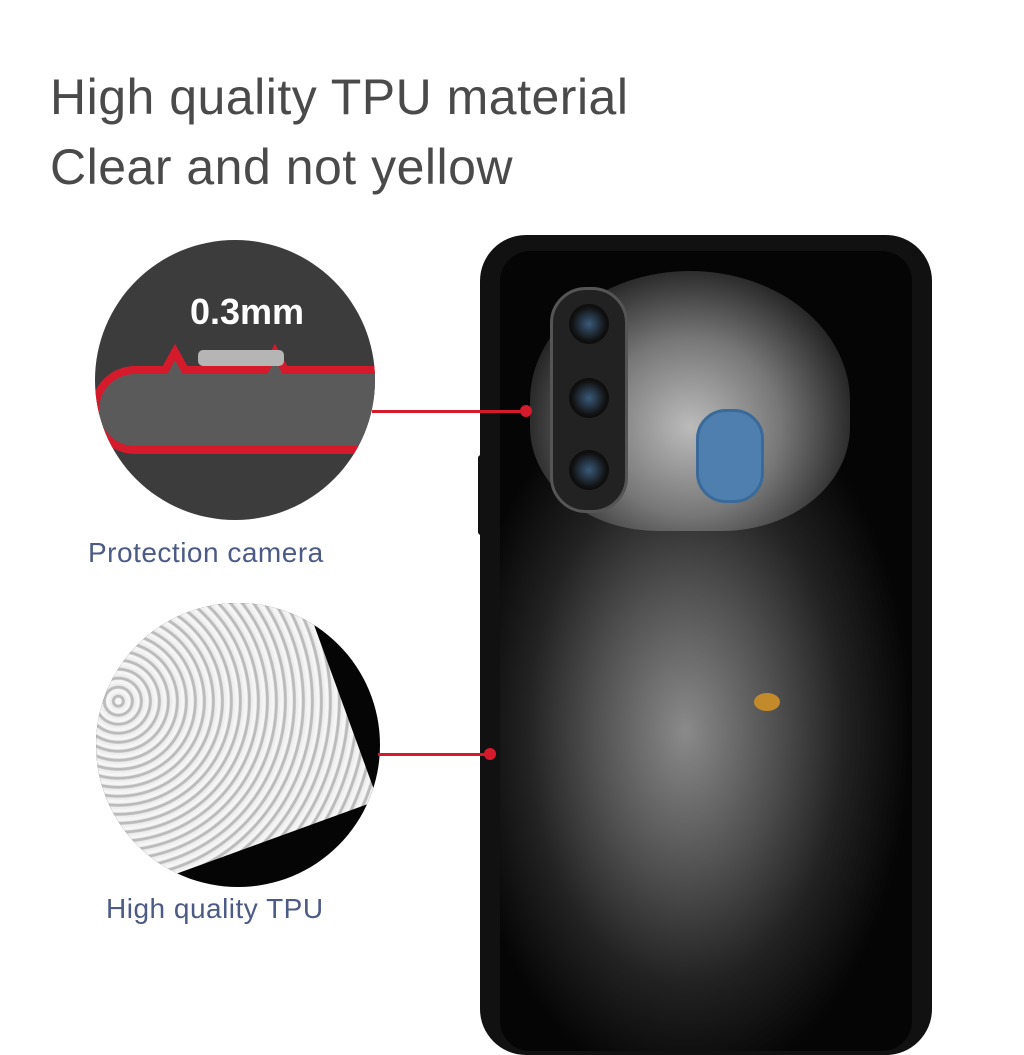 This screenshot has height=1055, width=1024. What do you see at coordinates (206, 552) in the screenshot?
I see `caption-protection-camera: Protection camera` at bounding box center [206, 552].